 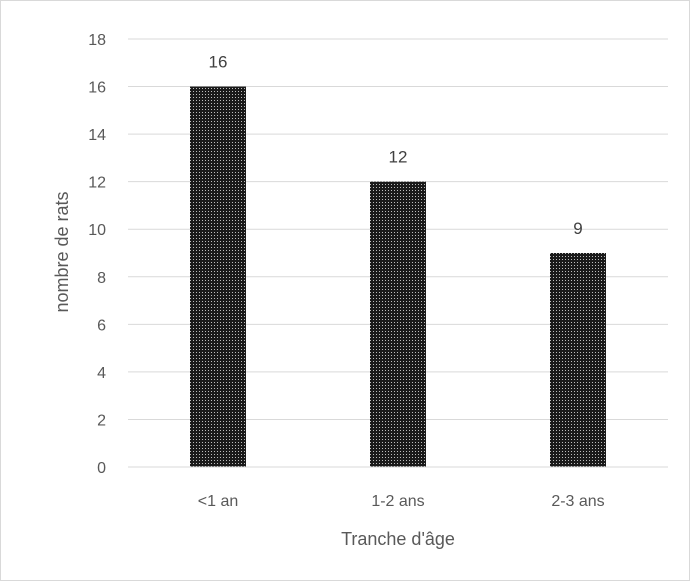 I want to click on data-label: 9, so click(x=577, y=228).